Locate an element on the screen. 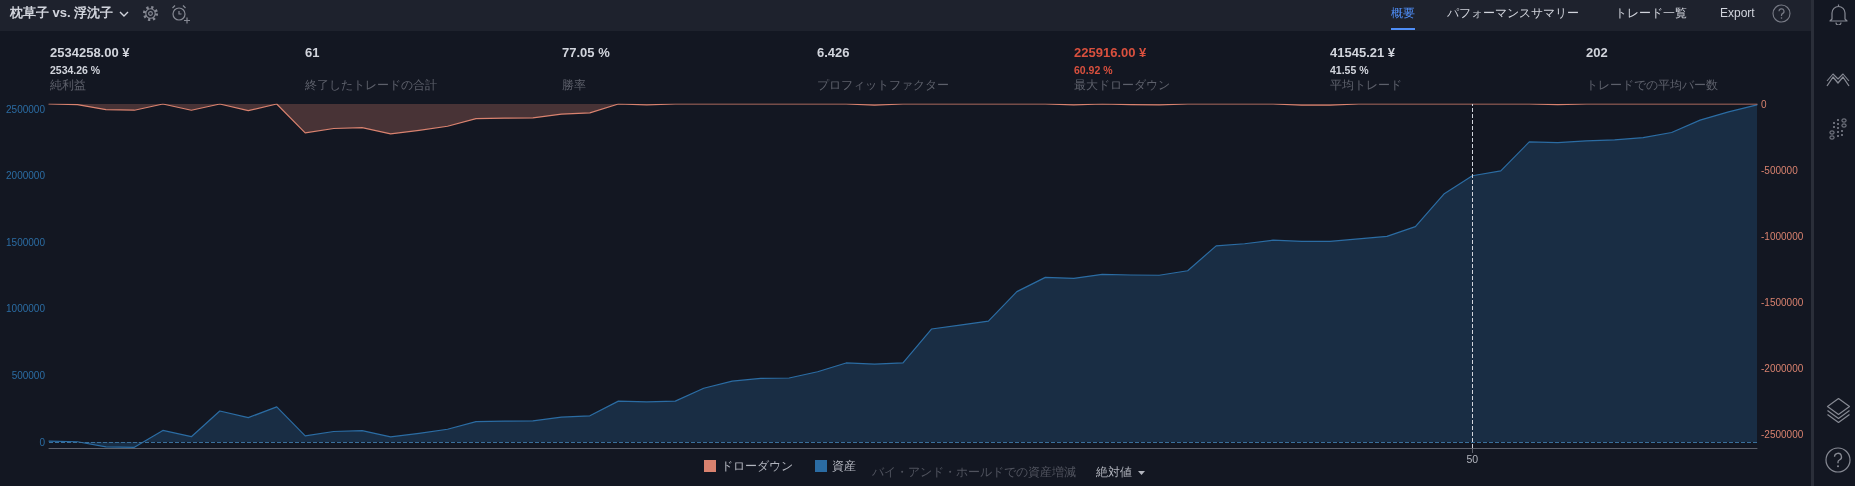 This screenshot has width=1855, height=486. text: 枕草子 vs. 浮沈子 is located at coordinates (62, 13).